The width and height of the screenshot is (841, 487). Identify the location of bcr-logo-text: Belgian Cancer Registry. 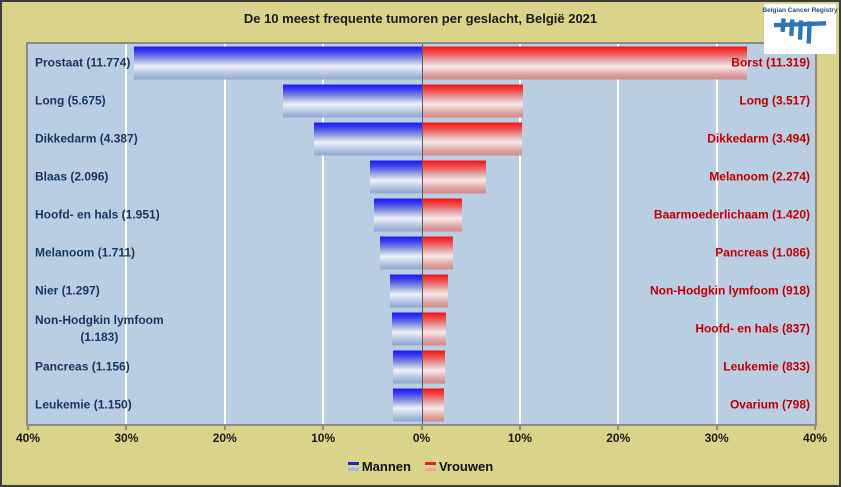
(800, 10).